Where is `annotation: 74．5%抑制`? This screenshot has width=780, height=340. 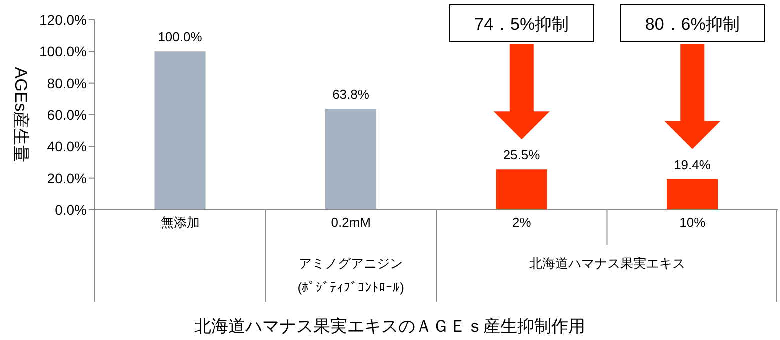
annotation: 74．5%抑制 is located at coordinates (522, 24).